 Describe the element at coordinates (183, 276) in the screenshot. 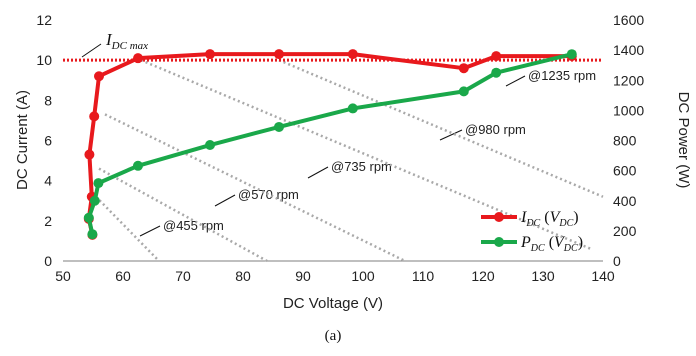

I see `x-tick-label: 70` at that location.